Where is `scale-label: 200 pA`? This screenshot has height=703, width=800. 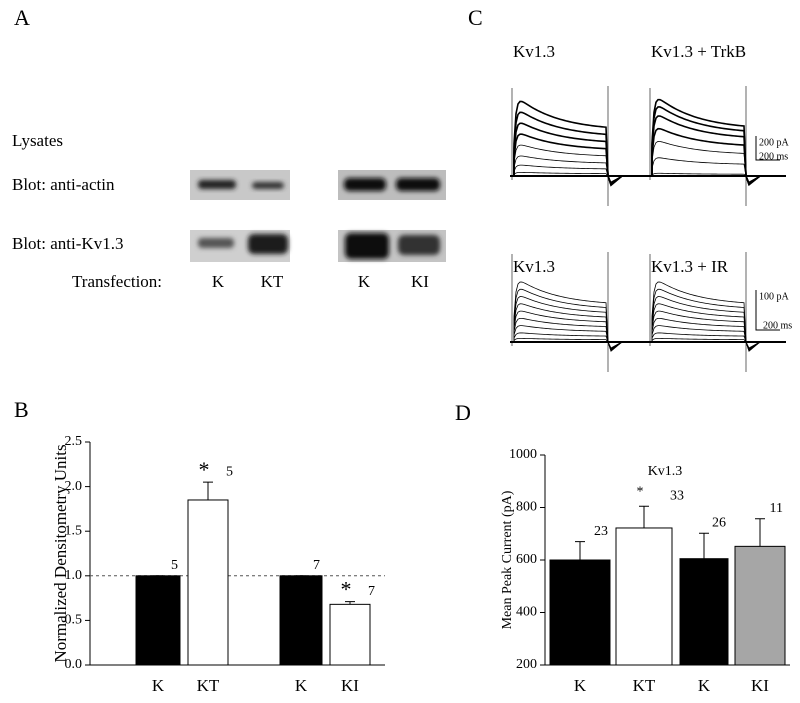 scale-label: 200 pA is located at coordinates (774, 142).